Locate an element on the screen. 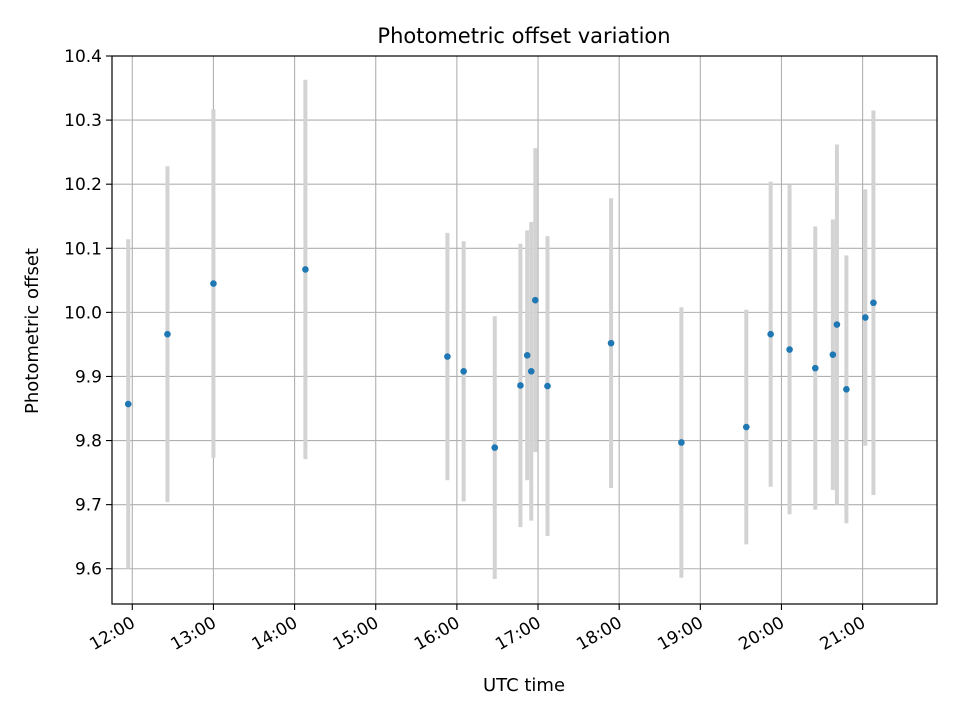 Image resolution: width=960 pixels, height=720 pixels. y-axis-ticks: 9.6 9.7 9.8 9.9 10.0 10.1 10.2 10.3 10.4 is located at coordinates (88, 313).